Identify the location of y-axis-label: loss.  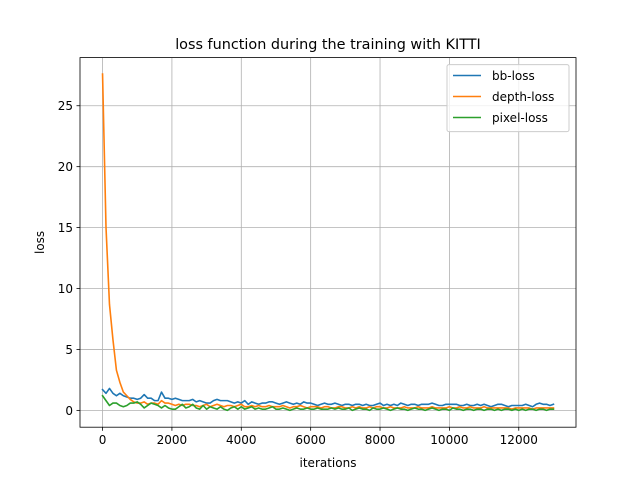
(40, 242).